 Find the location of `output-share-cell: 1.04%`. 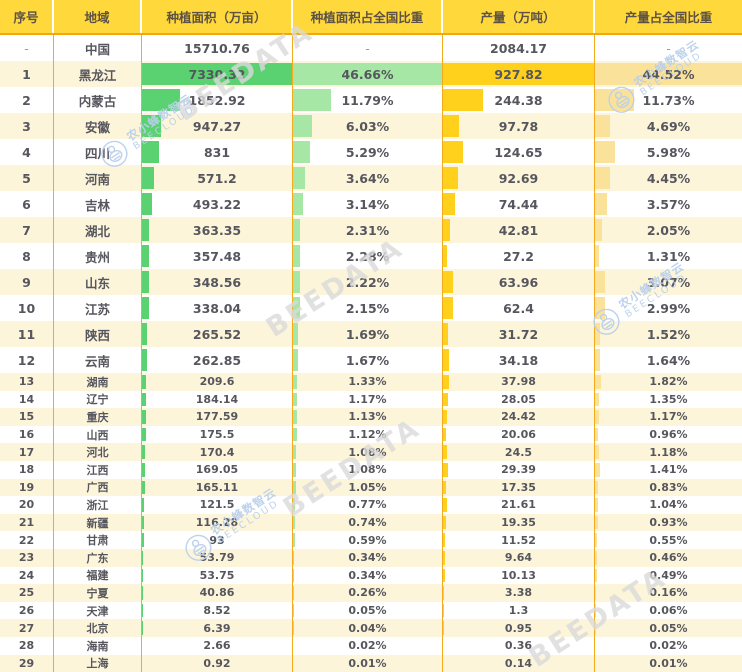

output-share-cell: 1.04% is located at coordinates (668, 505).